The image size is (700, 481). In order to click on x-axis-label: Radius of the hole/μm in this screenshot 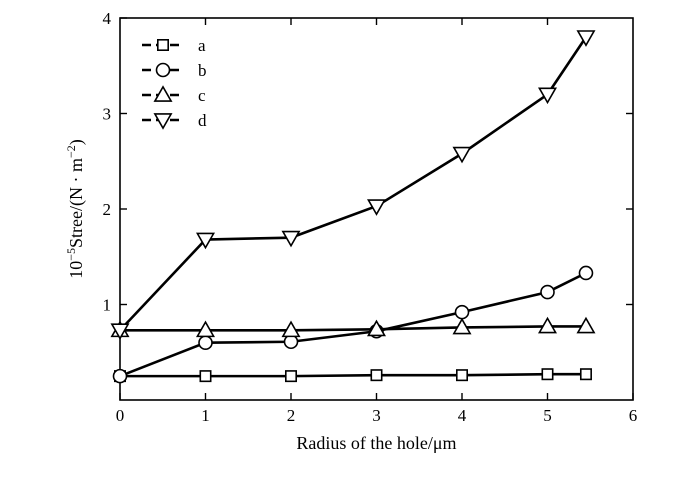, I will do `click(376, 443)`.